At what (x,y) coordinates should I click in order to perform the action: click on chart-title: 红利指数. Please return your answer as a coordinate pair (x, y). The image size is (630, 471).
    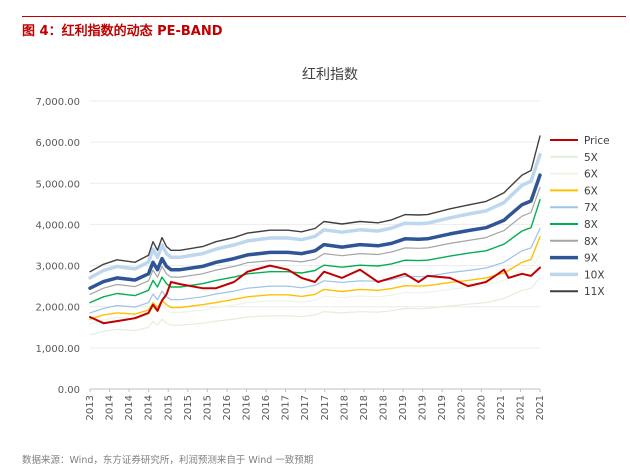
    Looking at the image, I should click on (330, 75).